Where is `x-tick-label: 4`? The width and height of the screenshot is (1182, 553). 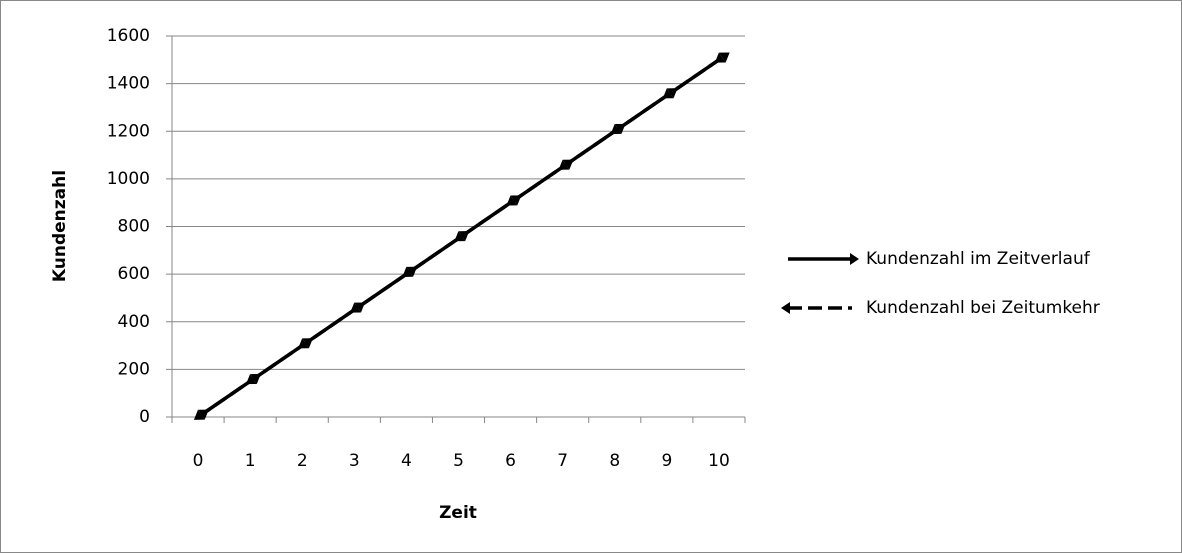 x-tick-label: 4 is located at coordinates (406, 461).